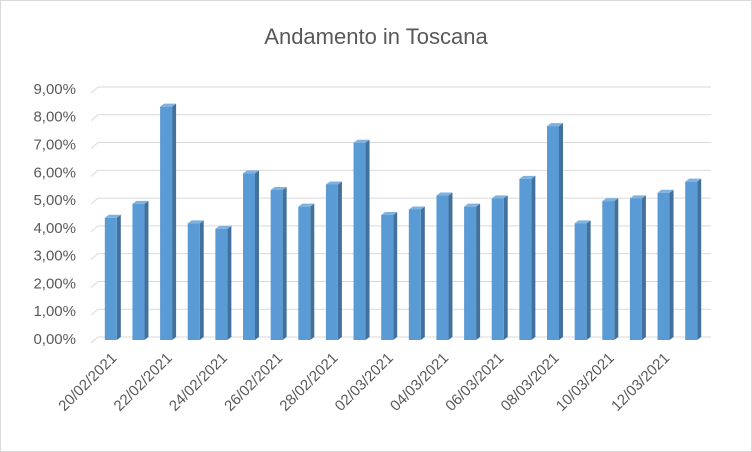  What do you see at coordinates (54, 172) in the screenshot?
I see `y-tick-label: 6,00%` at bounding box center [54, 172].